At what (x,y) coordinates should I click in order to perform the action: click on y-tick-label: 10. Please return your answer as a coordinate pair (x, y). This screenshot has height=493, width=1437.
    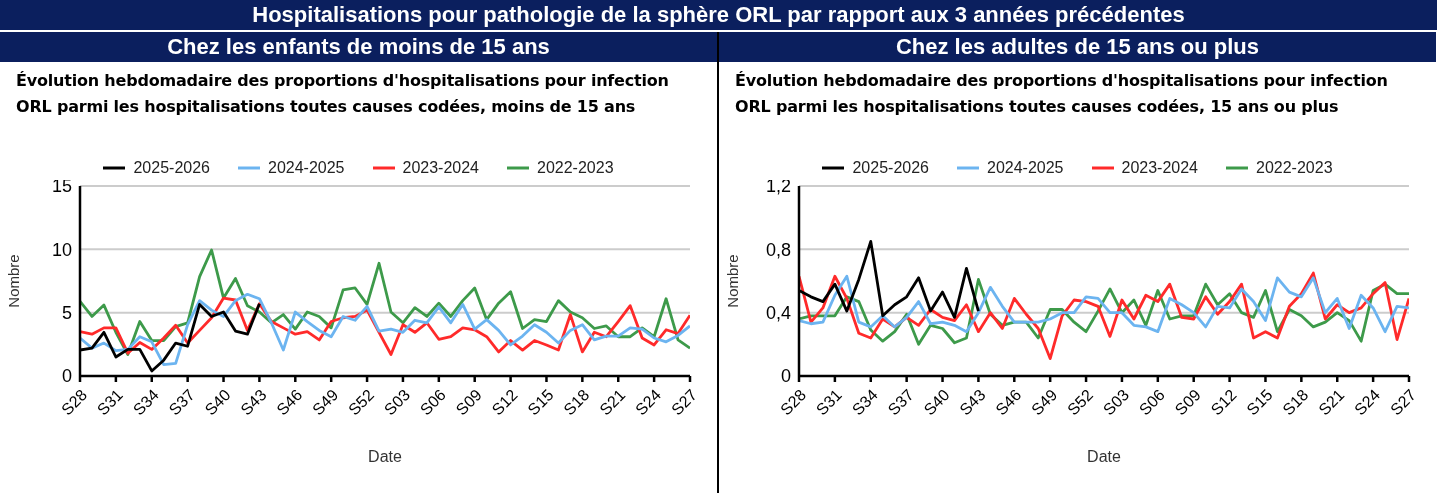
    Looking at the image, I should click on (61, 249).